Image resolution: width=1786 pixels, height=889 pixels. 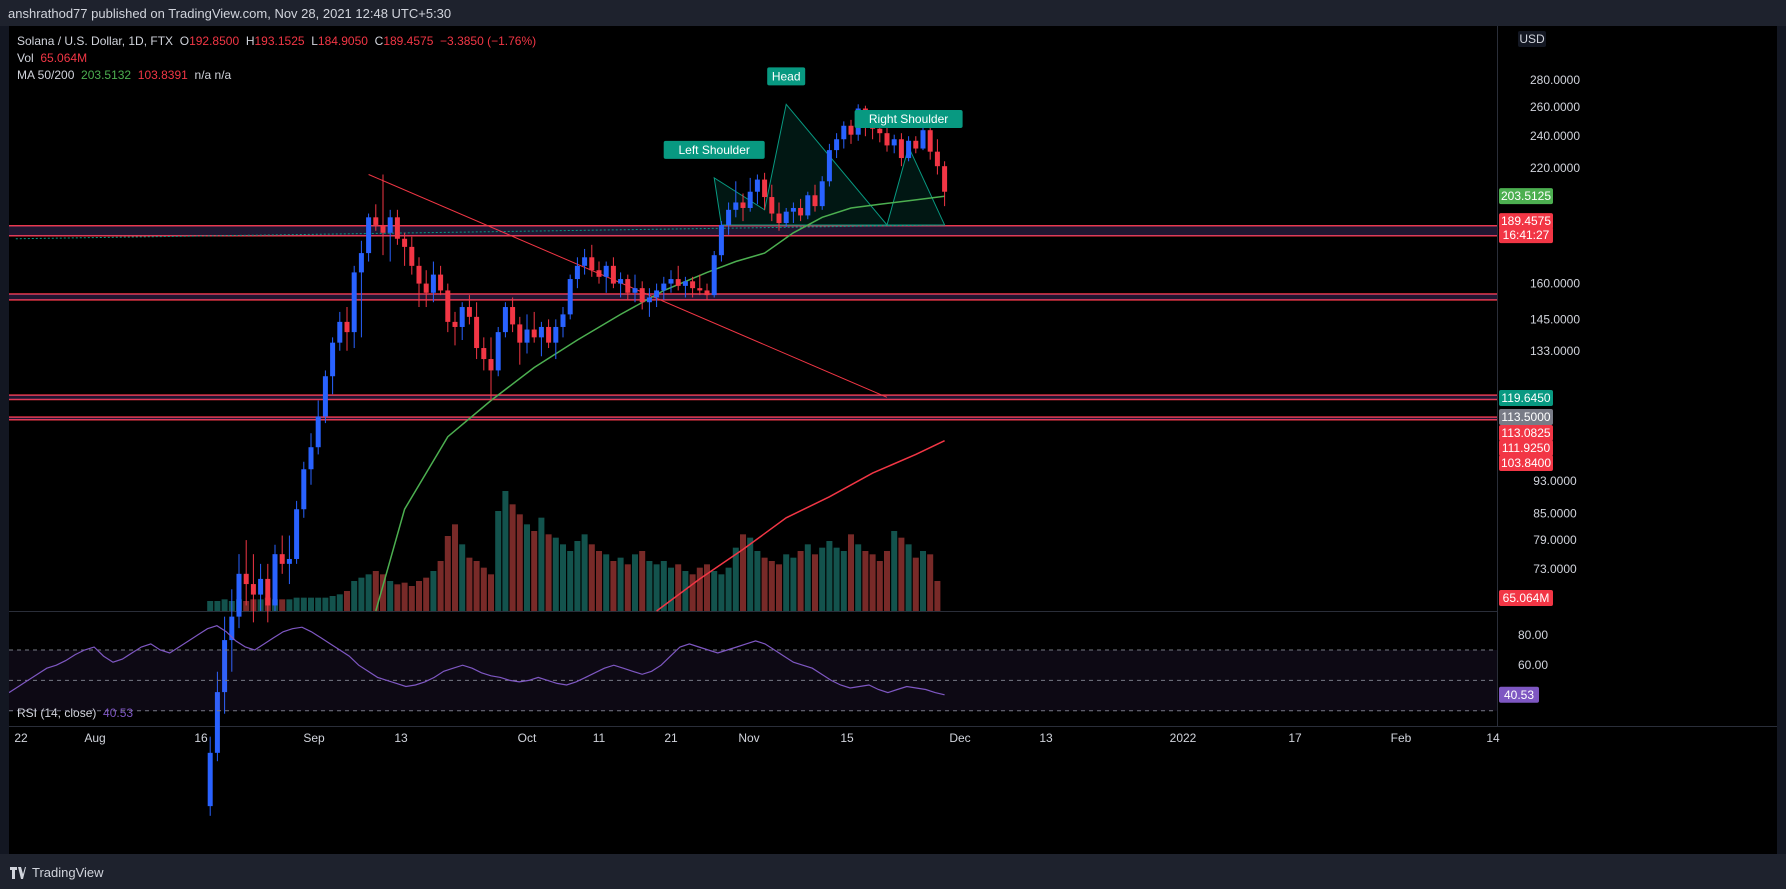 What do you see at coordinates (95, 41) in the screenshot?
I see `symbol-label: Solana / U.S. Dollar, 1D, FTX` at bounding box center [95, 41].